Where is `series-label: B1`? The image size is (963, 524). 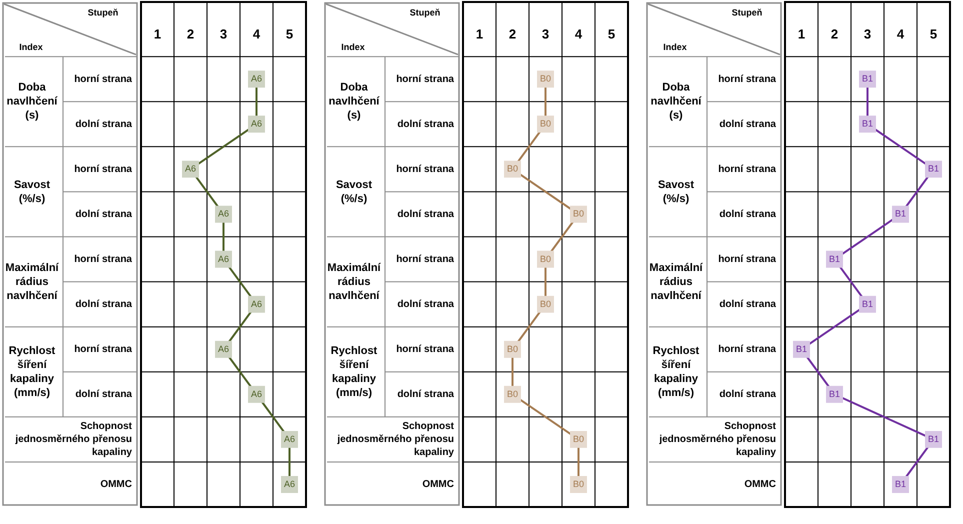 series-label: B1 is located at coordinates (868, 123).